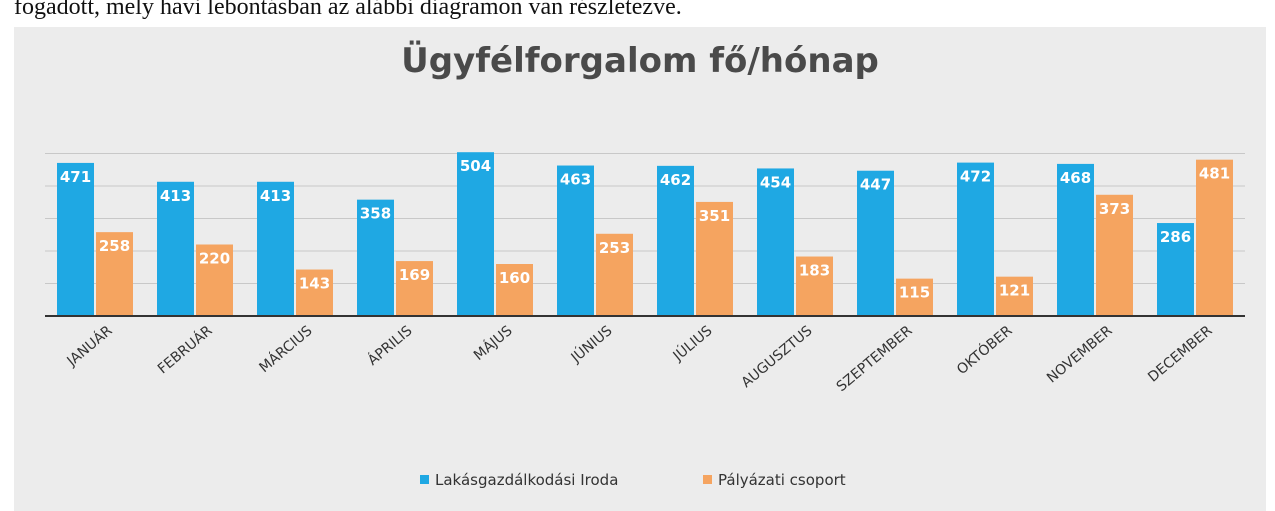  What do you see at coordinates (814, 271) in the screenshot?
I see `data-label: 183` at bounding box center [814, 271].